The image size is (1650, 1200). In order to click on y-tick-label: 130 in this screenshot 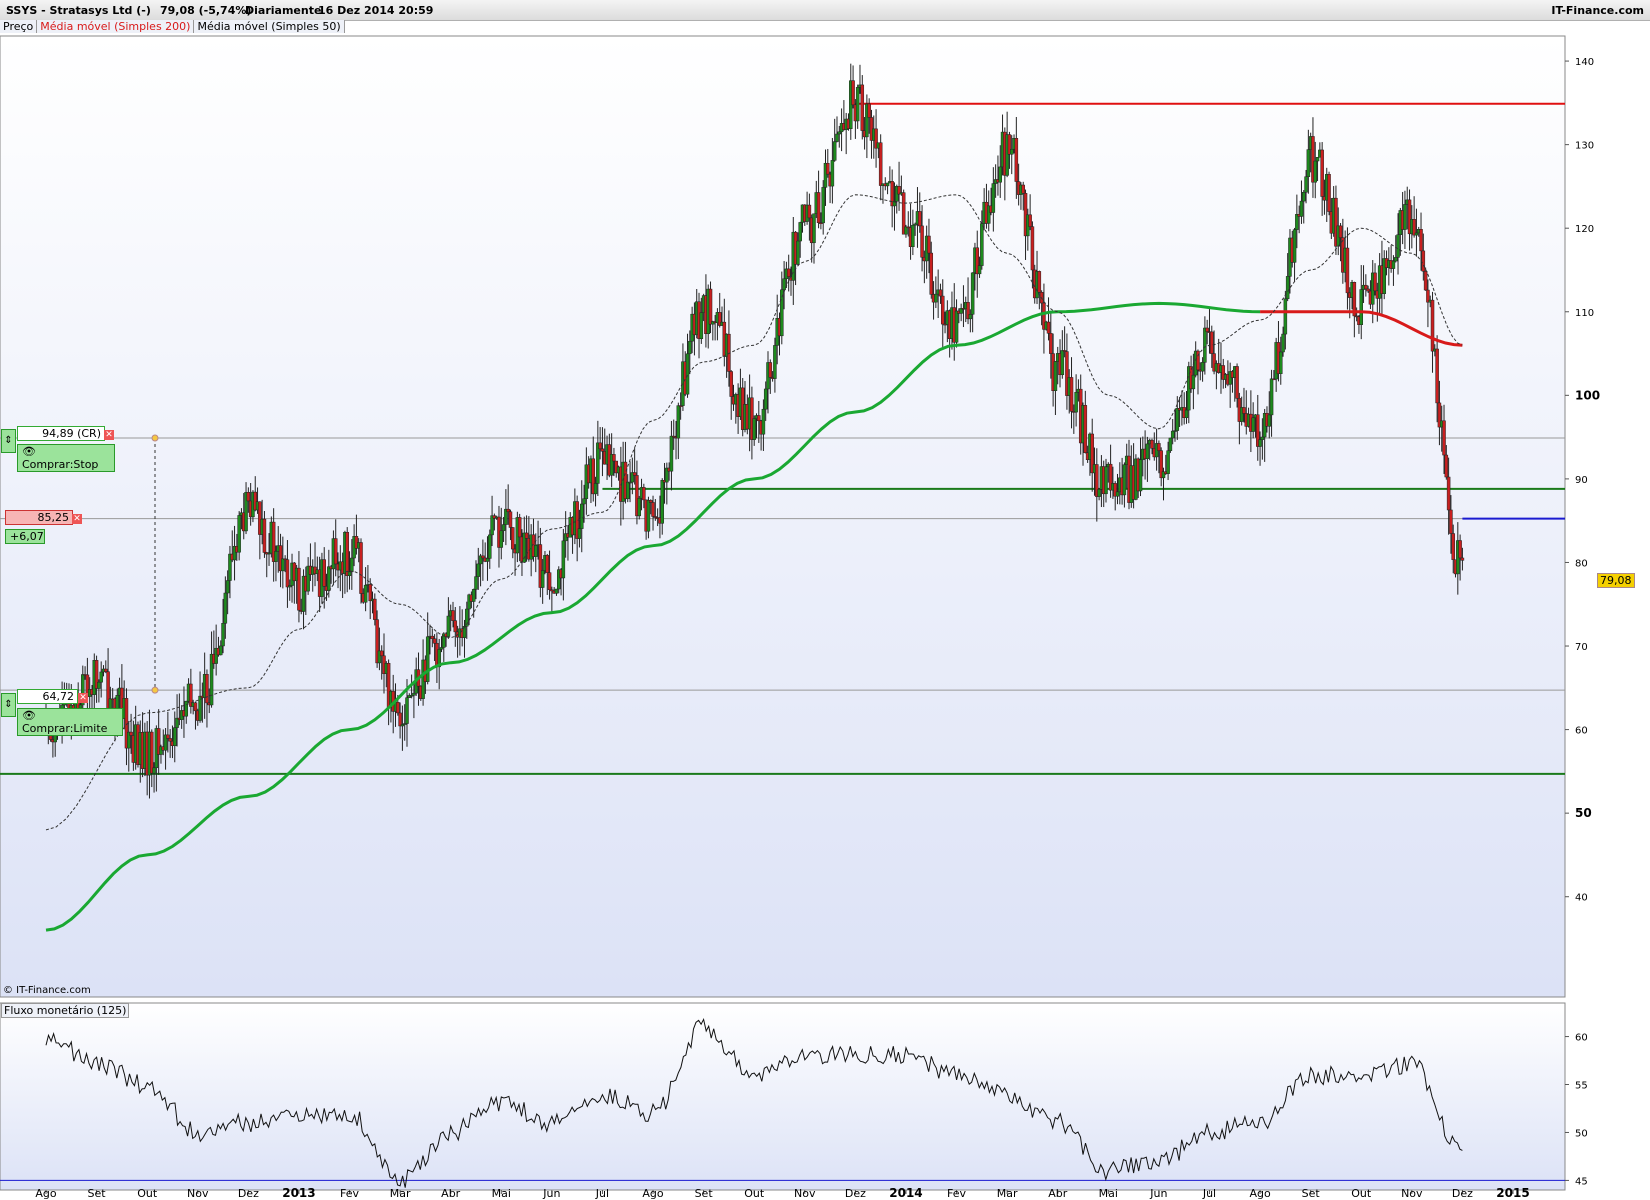, I will do `click(1584, 146)`.